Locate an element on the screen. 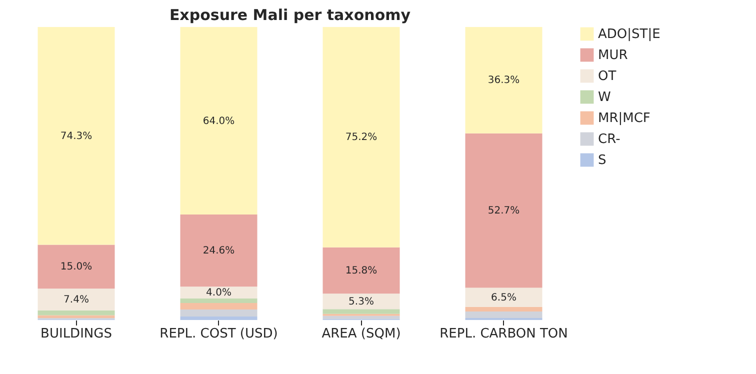  data-label: 15.0% is located at coordinates (76, 267).